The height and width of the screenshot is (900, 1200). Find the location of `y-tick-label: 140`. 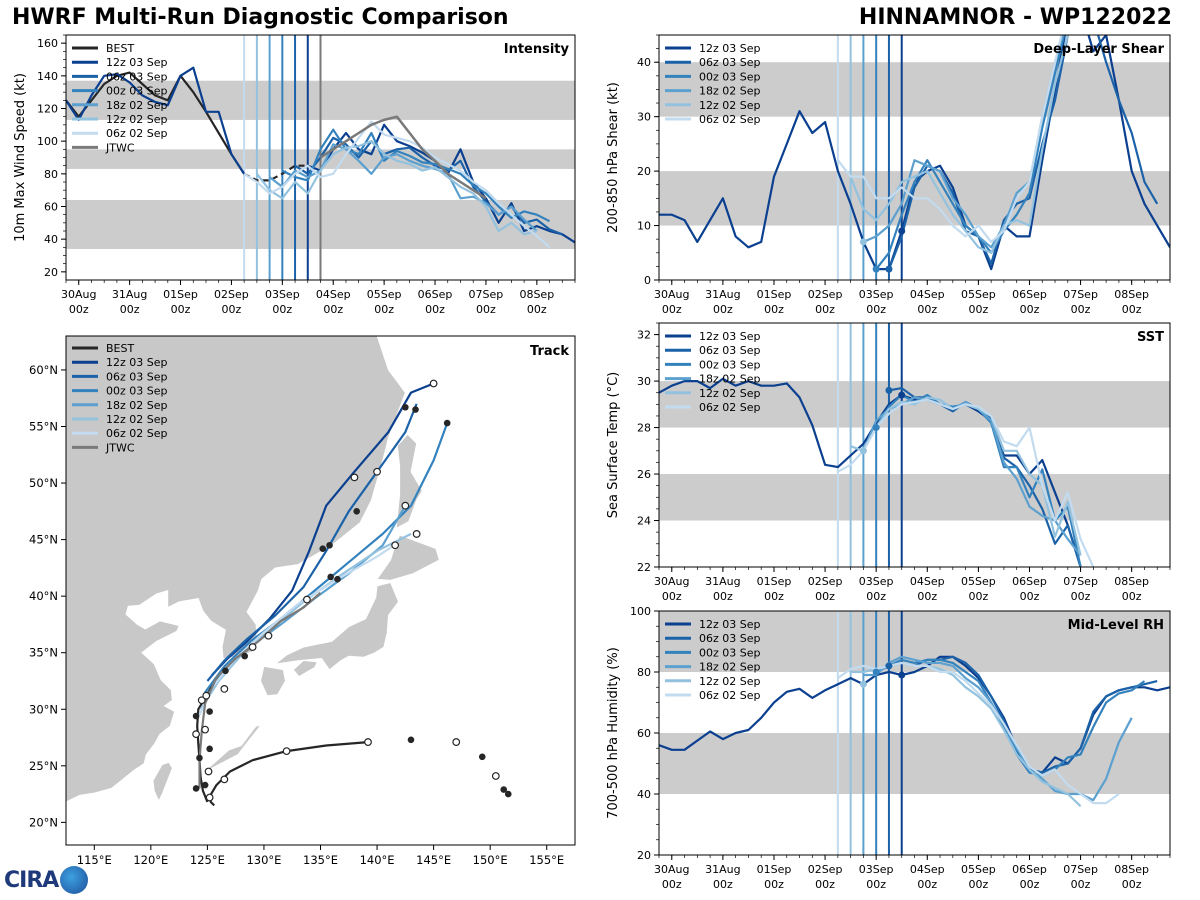

y-tick-label: 140 is located at coordinates (47, 76).